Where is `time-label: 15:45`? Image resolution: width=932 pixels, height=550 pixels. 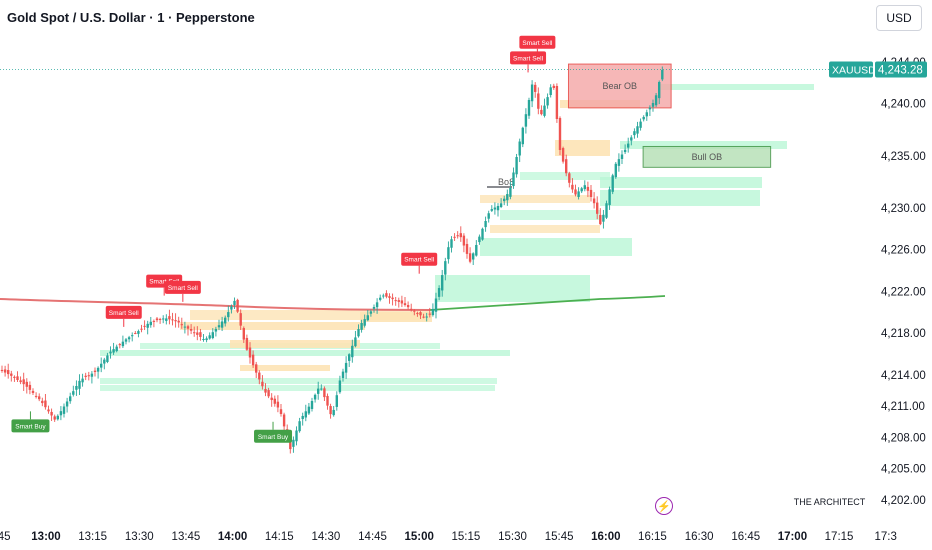
time-label: 15:45 is located at coordinates (559, 537).